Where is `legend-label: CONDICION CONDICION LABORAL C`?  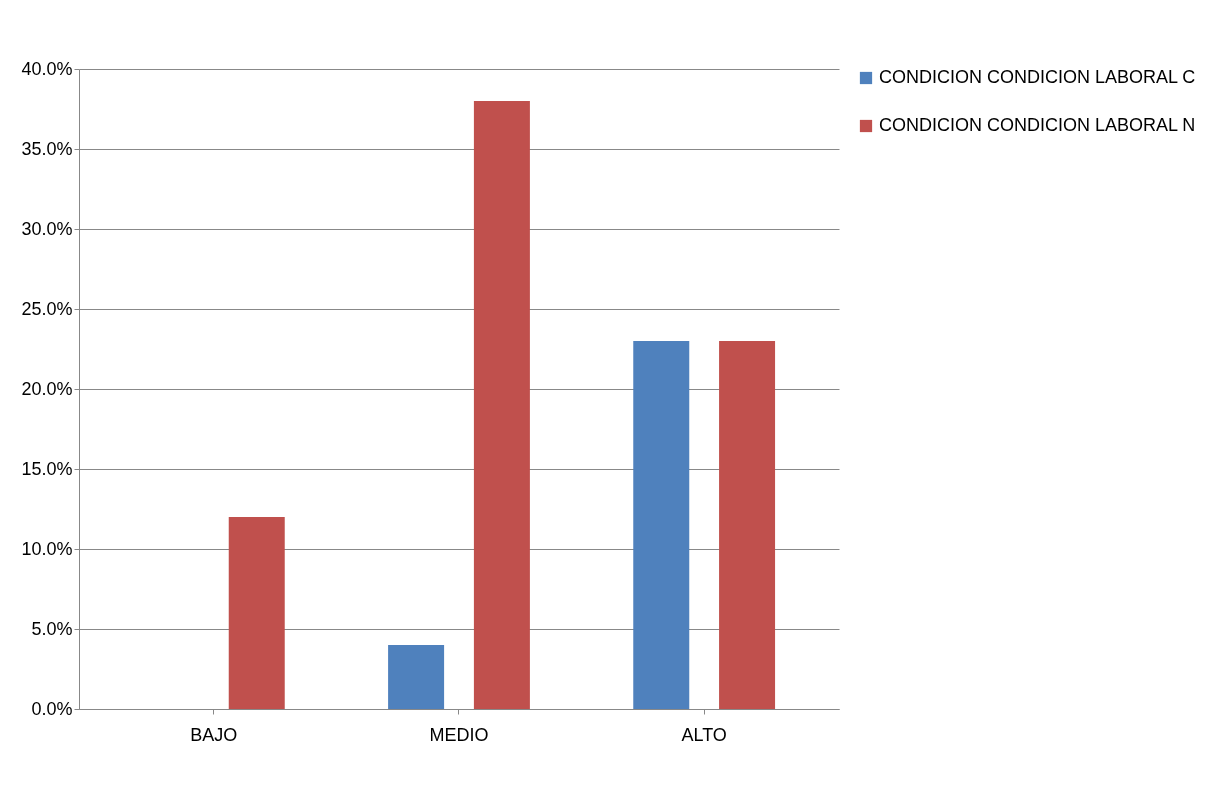 legend-label: CONDICION CONDICION LABORAL C is located at coordinates (1037, 77).